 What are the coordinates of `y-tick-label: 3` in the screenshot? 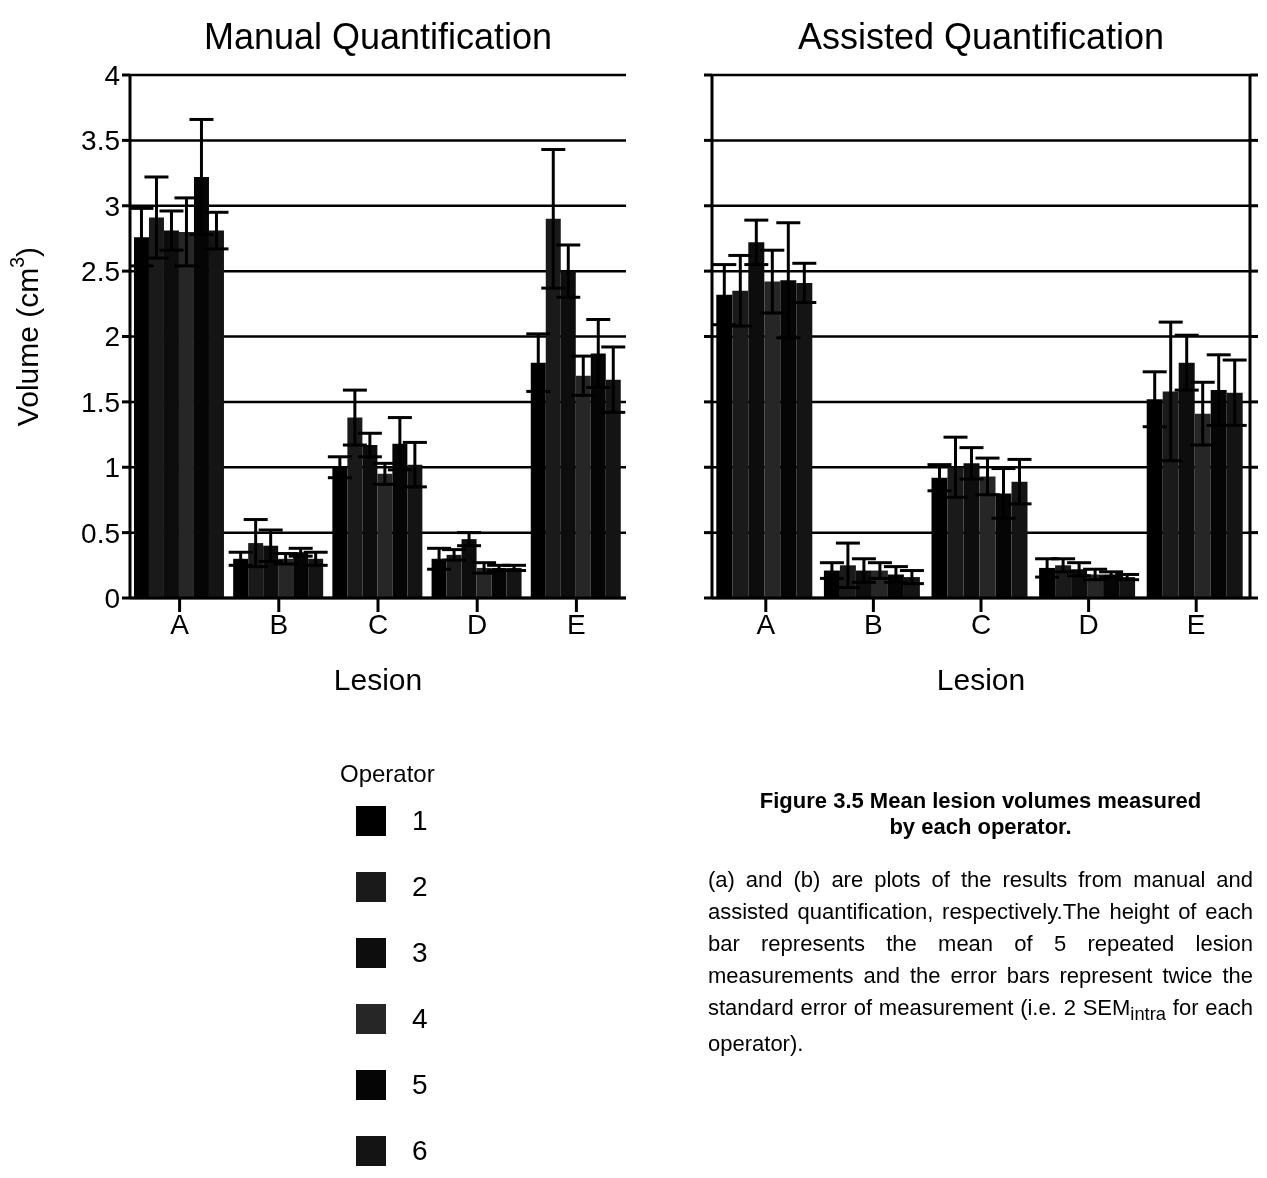 It's located at (112, 206).